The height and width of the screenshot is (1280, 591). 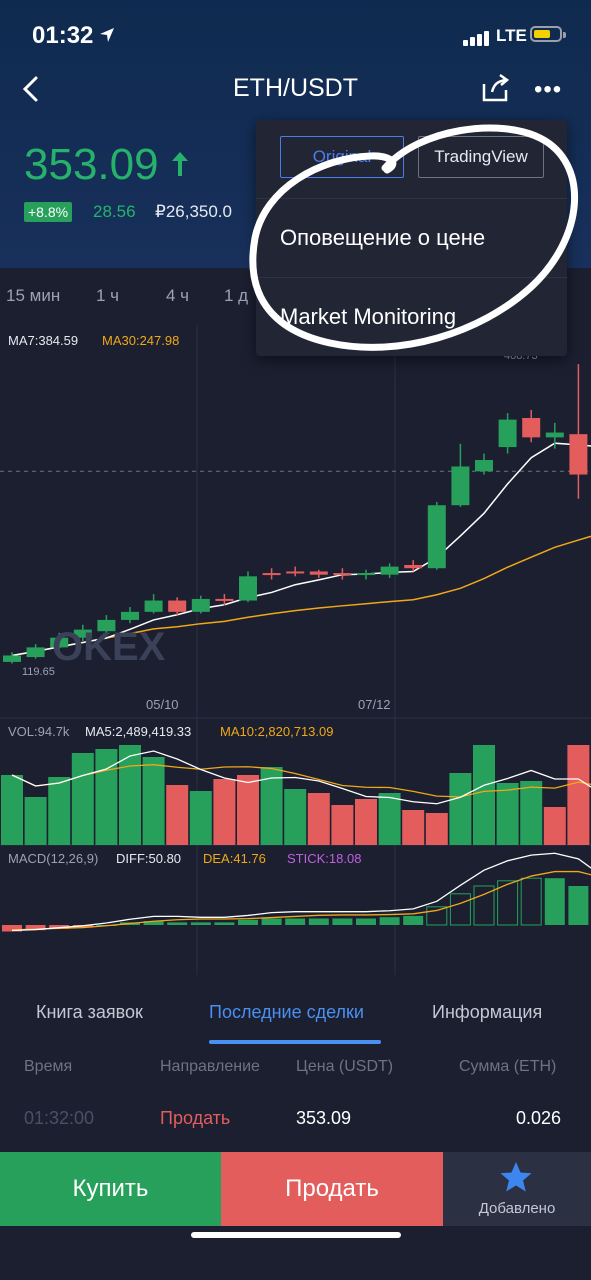 What do you see at coordinates (342, 157) in the screenshot?
I see `toggle-original-button: Original` at bounding box center [342, 157].